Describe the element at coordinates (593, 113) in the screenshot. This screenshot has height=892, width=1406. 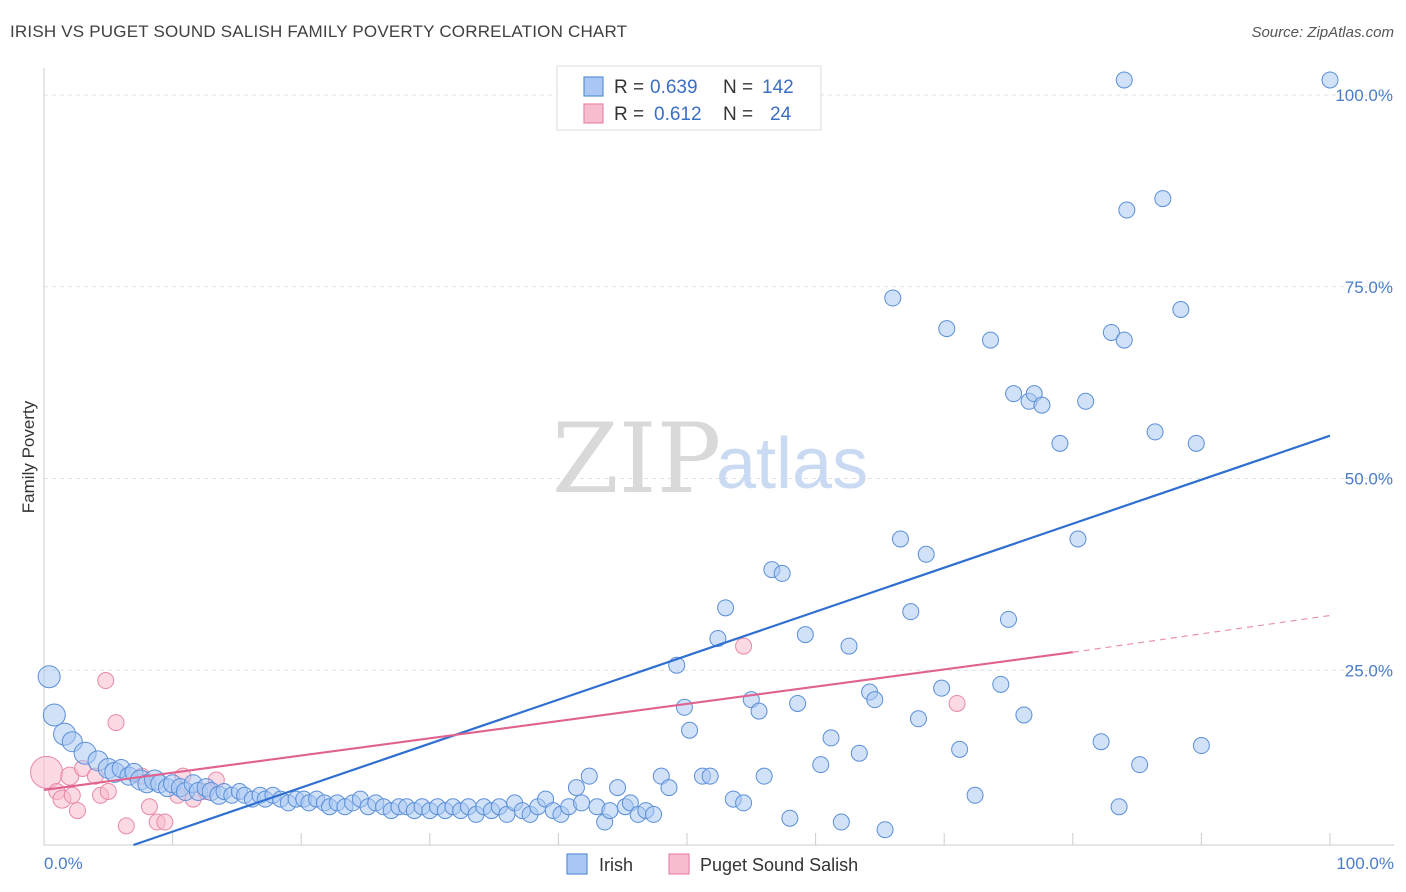
I see `legend-swatch-salish` at that location.